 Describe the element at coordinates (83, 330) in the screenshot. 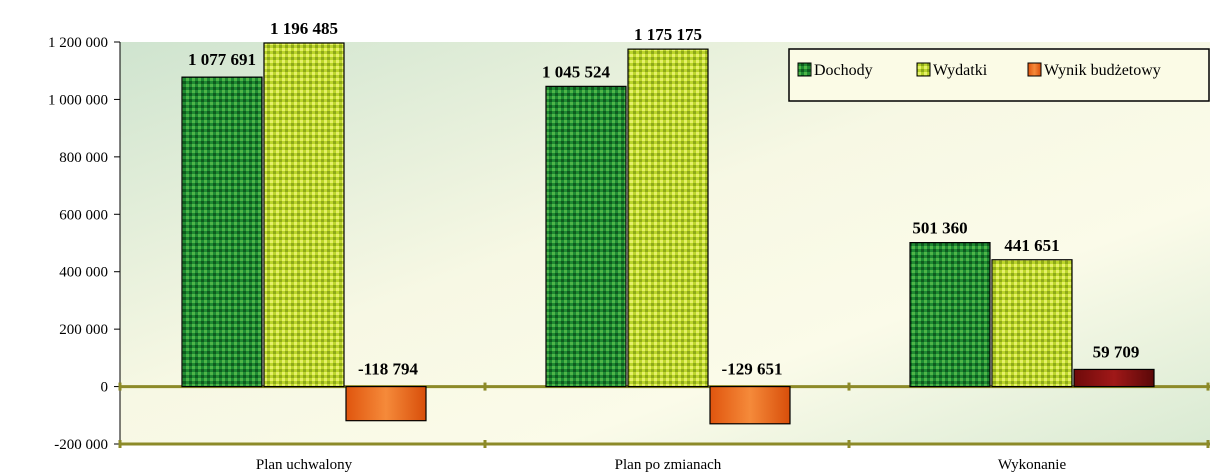

I see `y-tick-label: 200 000` at that location.